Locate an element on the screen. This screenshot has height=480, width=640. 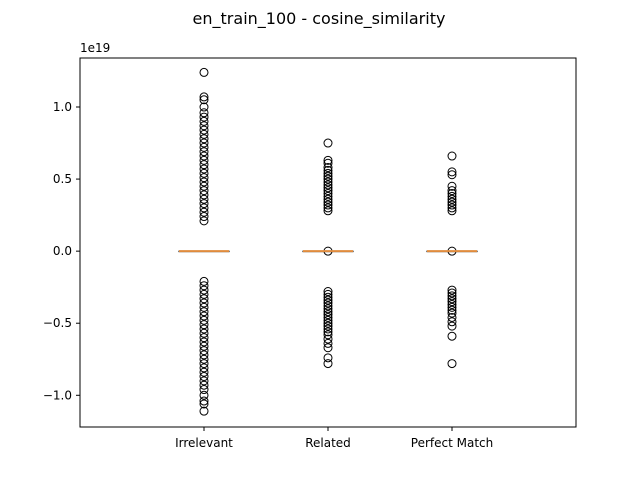
y-tick-label: −1.0 is located at coordinates (57, 395).